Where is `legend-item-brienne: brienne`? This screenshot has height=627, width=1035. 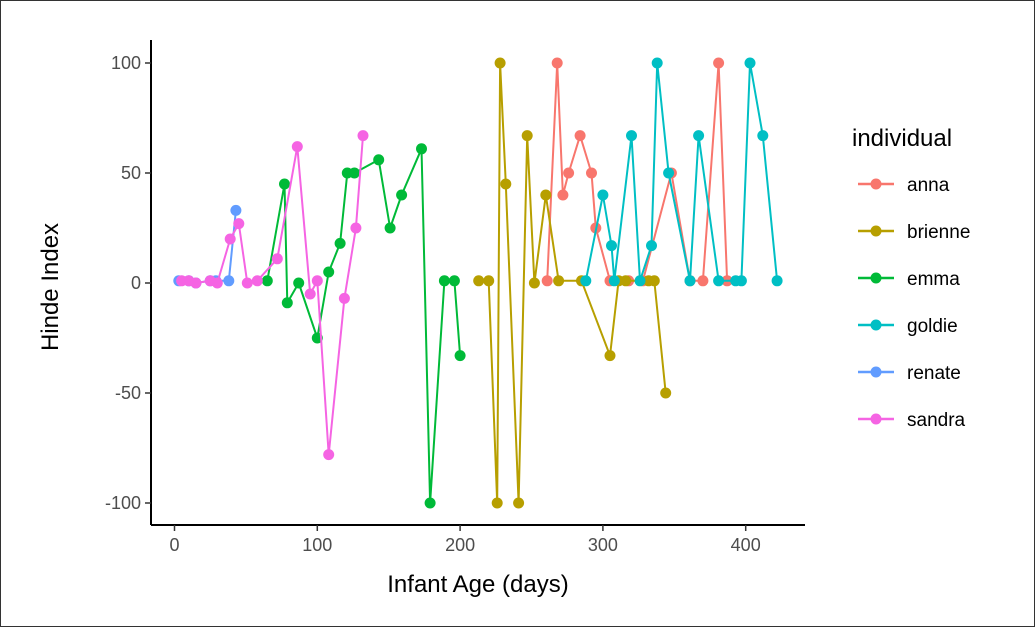
legend-item-brienne: brienne is located at coordinates (914, 232).